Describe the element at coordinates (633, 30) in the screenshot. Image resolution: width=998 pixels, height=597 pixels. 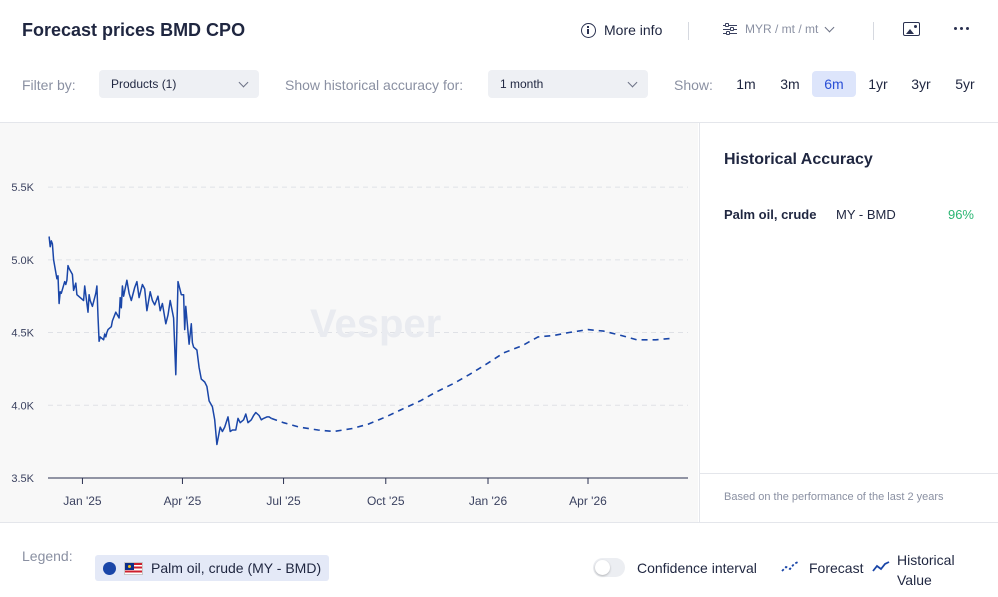
I see `more-info-label: More info` at that location.